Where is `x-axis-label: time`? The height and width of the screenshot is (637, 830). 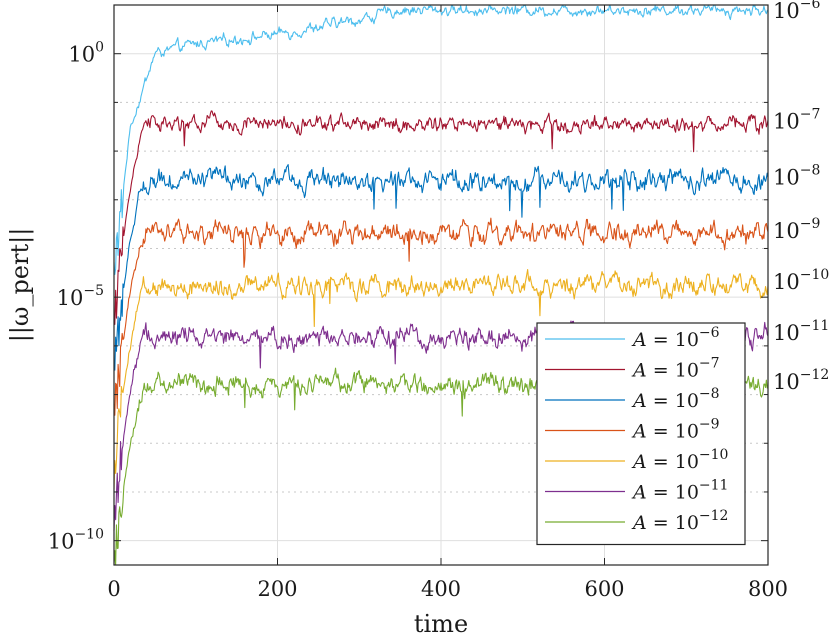
x-axis-label: time is located at coordinates (441, 623).